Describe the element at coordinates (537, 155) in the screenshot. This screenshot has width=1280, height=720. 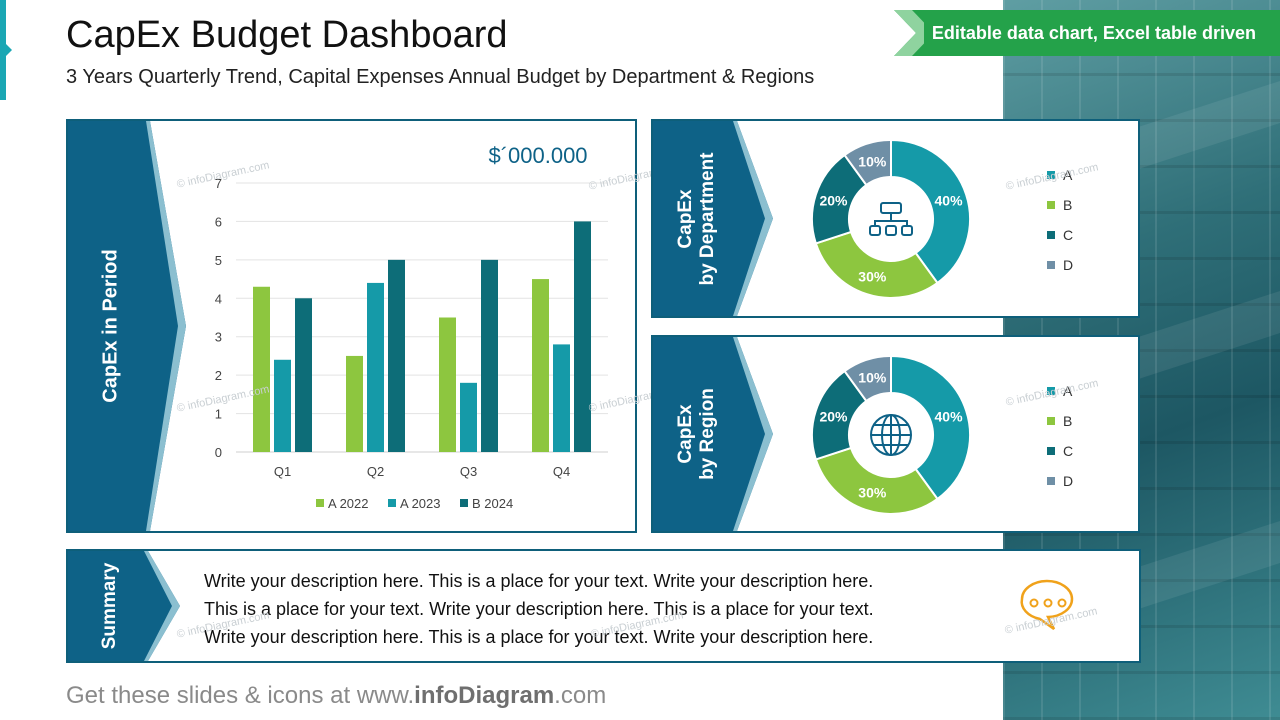
I see `chart-title: $´000.000` at that location.